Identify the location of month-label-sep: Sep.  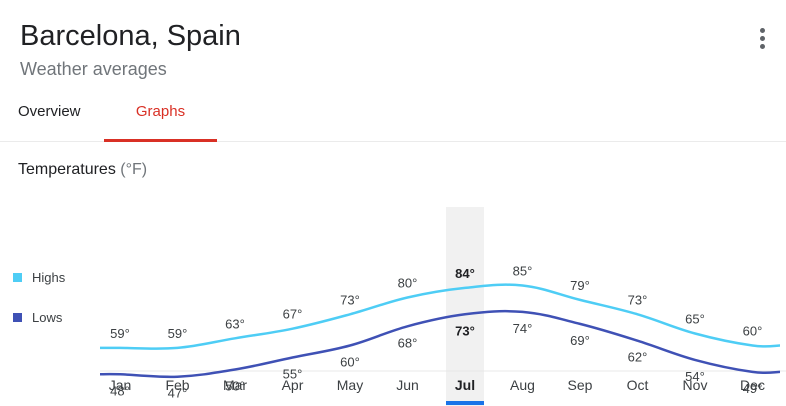
(580, 385).